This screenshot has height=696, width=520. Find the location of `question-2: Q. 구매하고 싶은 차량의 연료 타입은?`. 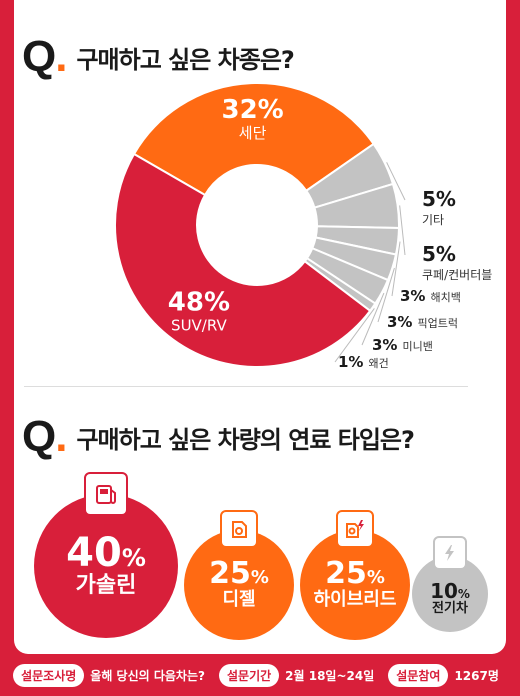

question-2: Q. 구매하고 싶은 차량의 연료 타입은? is located at coordinates (218, 437).